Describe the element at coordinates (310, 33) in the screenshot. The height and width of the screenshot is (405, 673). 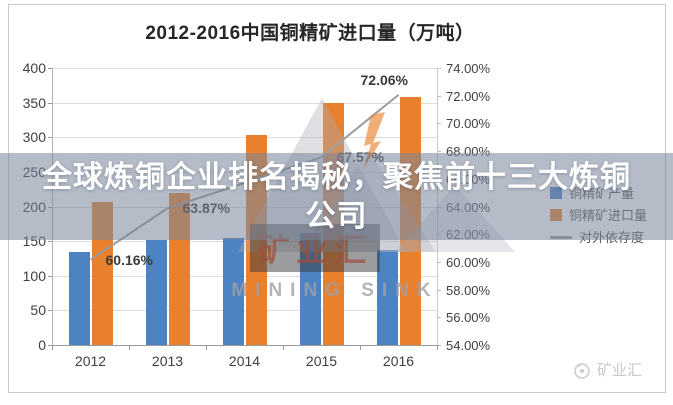
I see `chart-title: 2012-2016中国铜精矿进口量（万吨）` at that location.